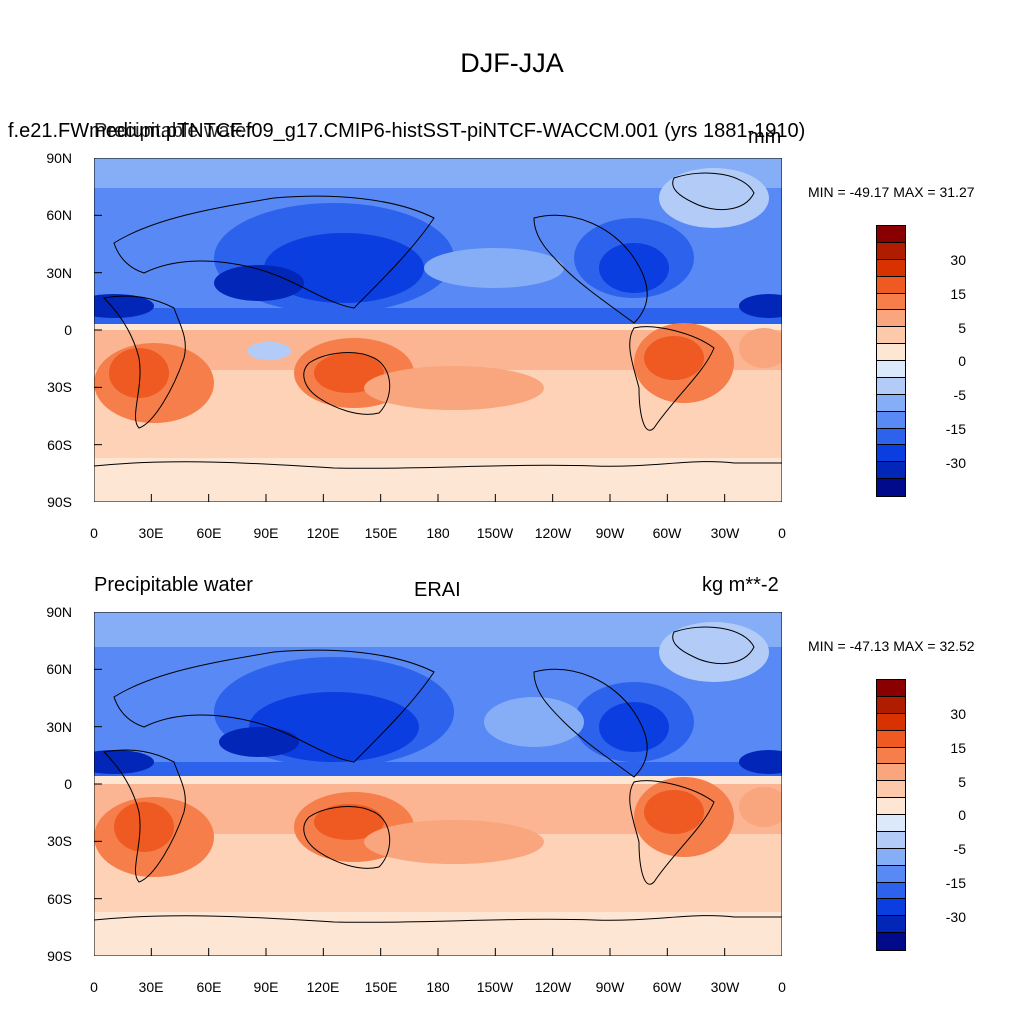 This screenshot has width=1024, height=1024. I want to click on p1-lat-label: 0, so click(68, 330).